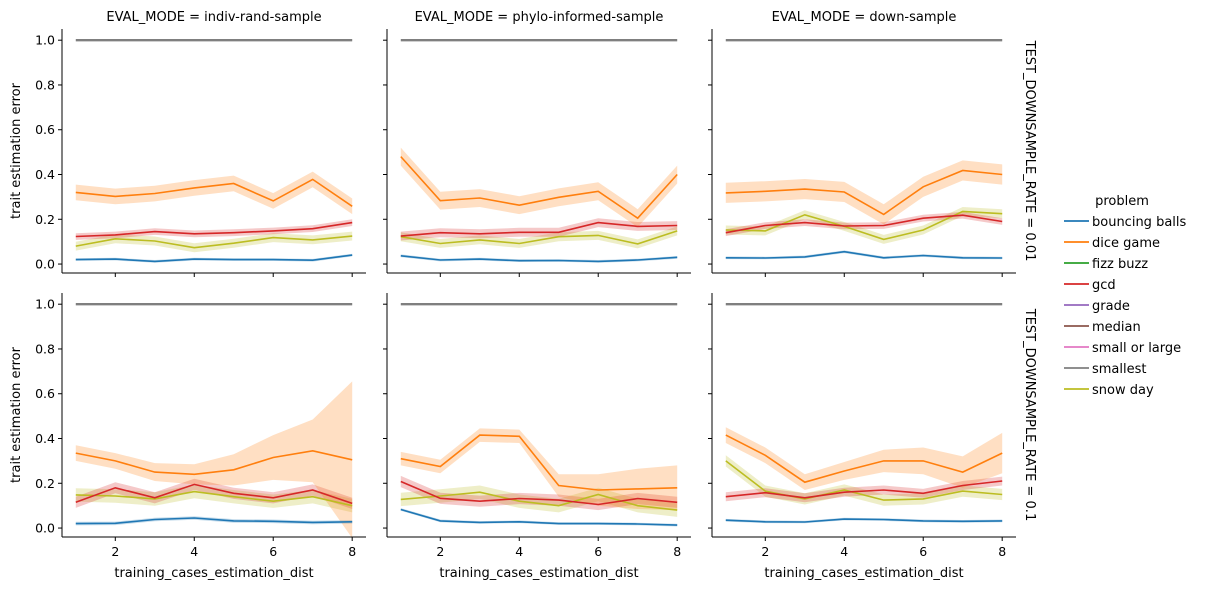  I want to click on legend-label: smallest, so click(1119, 369).